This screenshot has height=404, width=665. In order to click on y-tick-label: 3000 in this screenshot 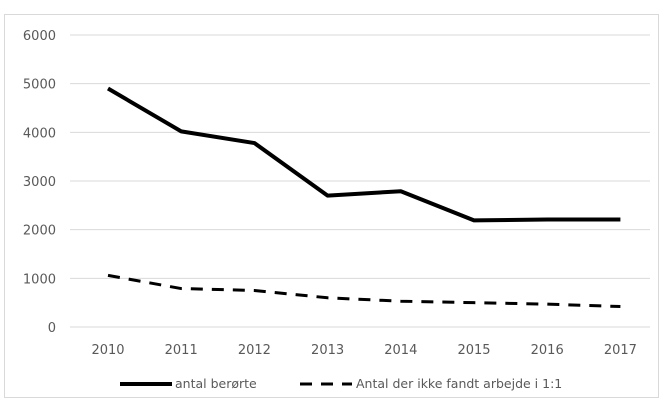, I will do `click(39, 182)`.